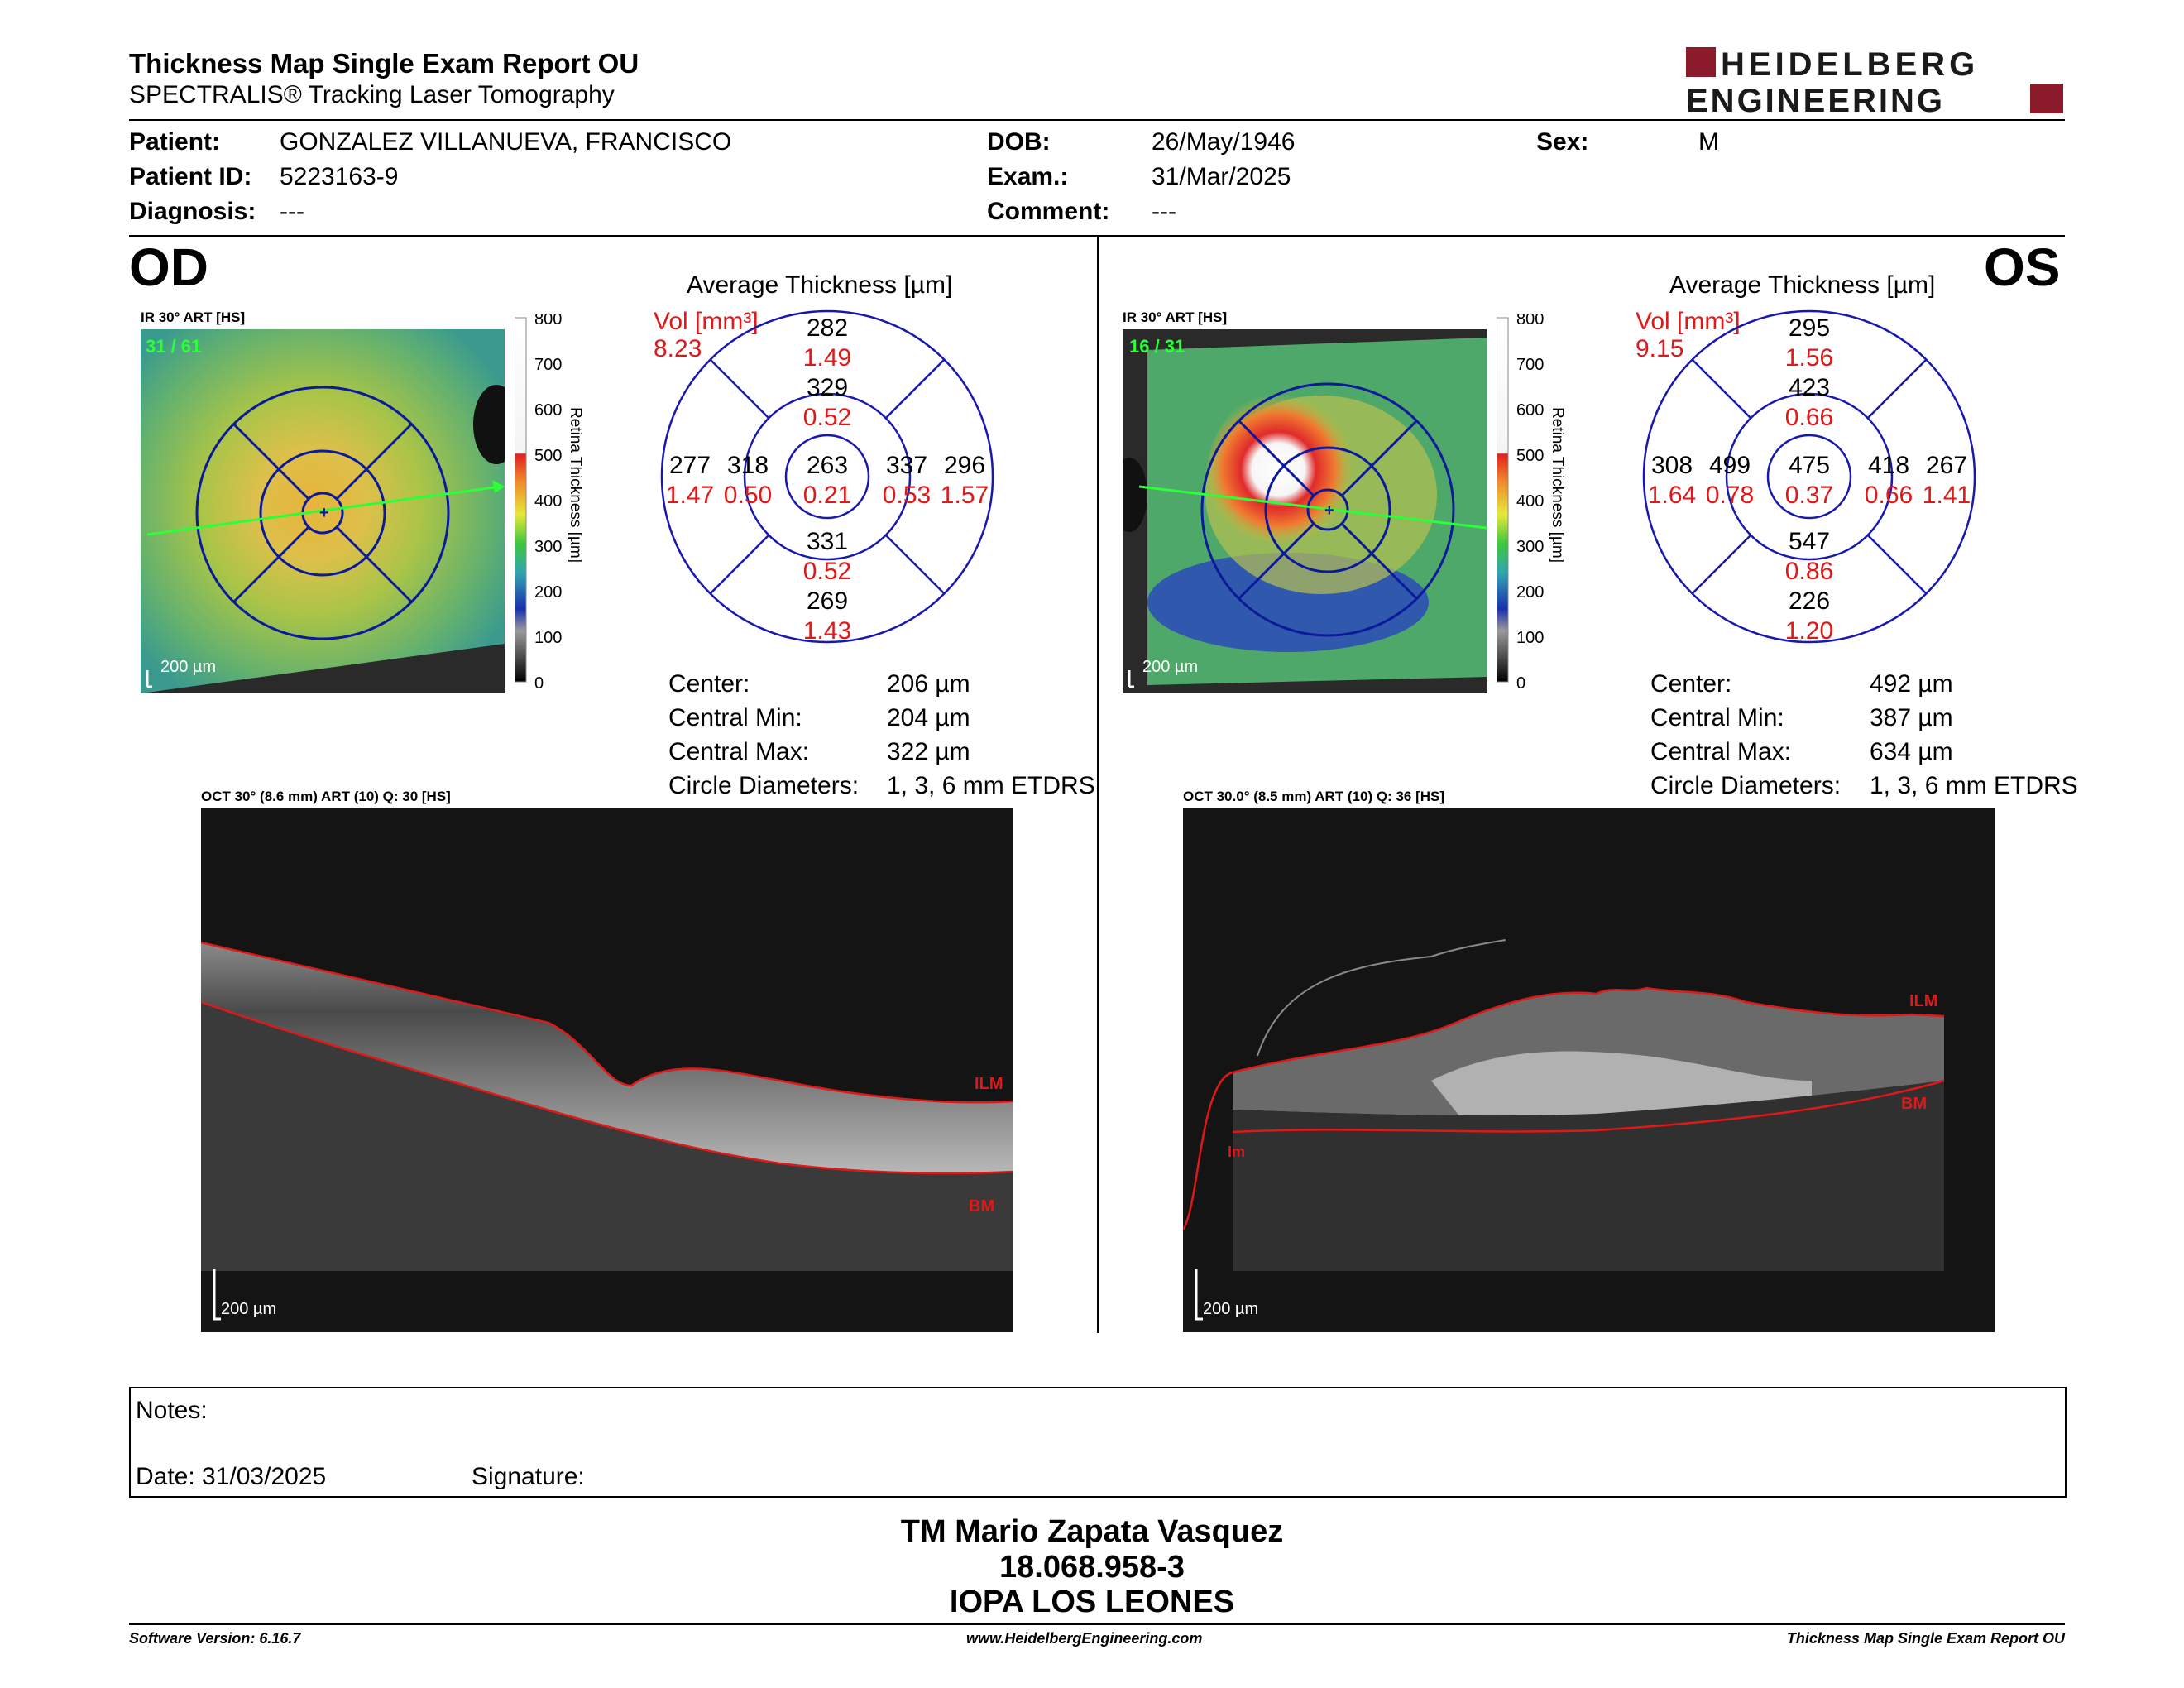 Image resolution: width=2184 pixels, height=1688 pixels. What do you see at coordinates (190, 176) in the screenshot?
I see `patient-id-label: Patient ID:` at bounding box center [190, 176].